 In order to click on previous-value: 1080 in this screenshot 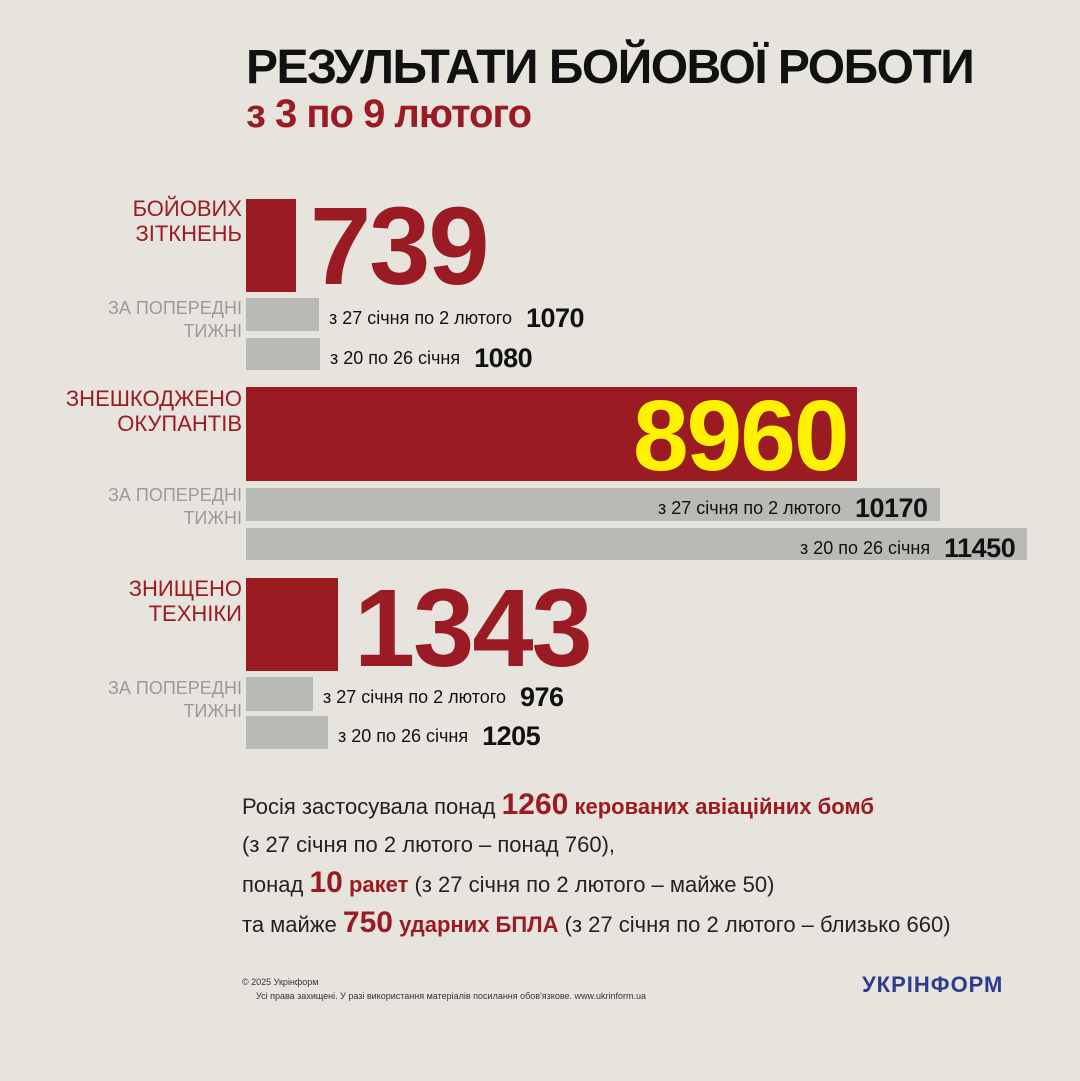, I will do `click(503, 358)`.